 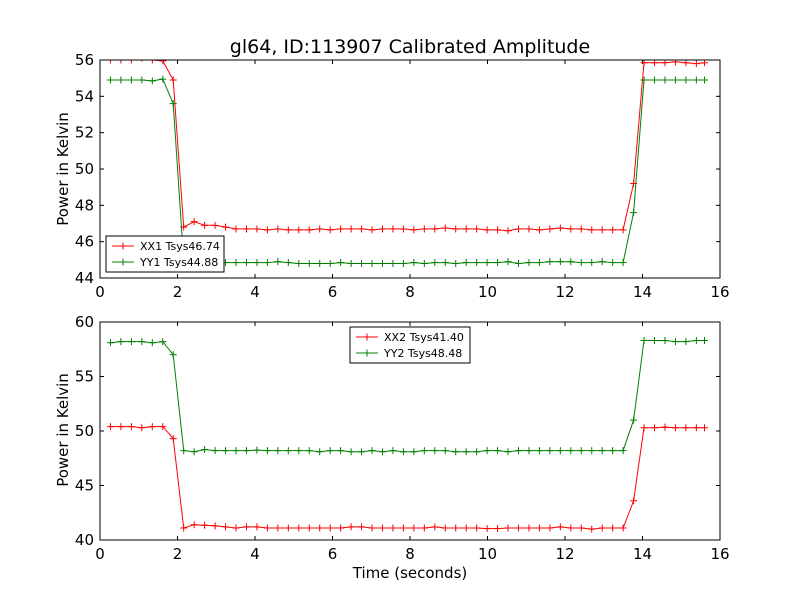 What do you see at coordinates (333, 554) in the screenshot?
I see `bottom-x-tick-label: 6` at bounding box center [333, 554].